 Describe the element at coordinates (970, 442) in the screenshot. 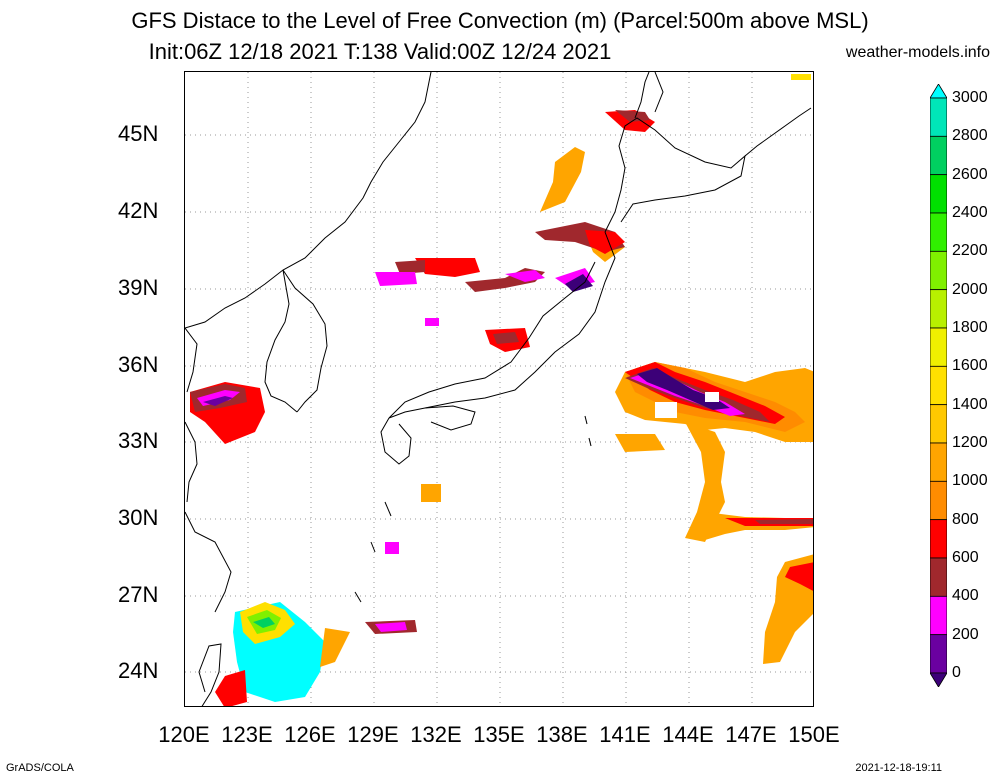

I see `colorbar-label: 1200` at that location.